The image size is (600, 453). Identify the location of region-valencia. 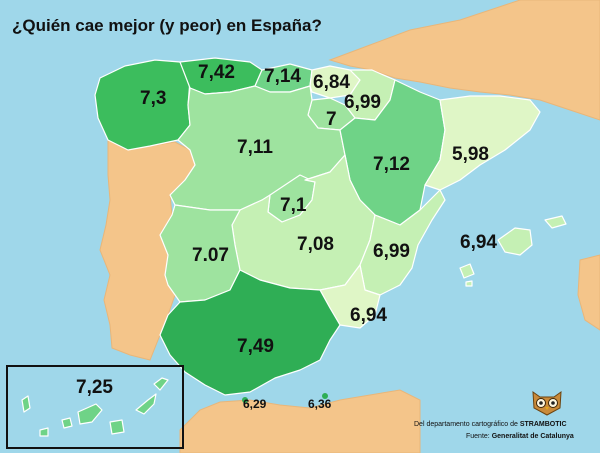
(402, 242).